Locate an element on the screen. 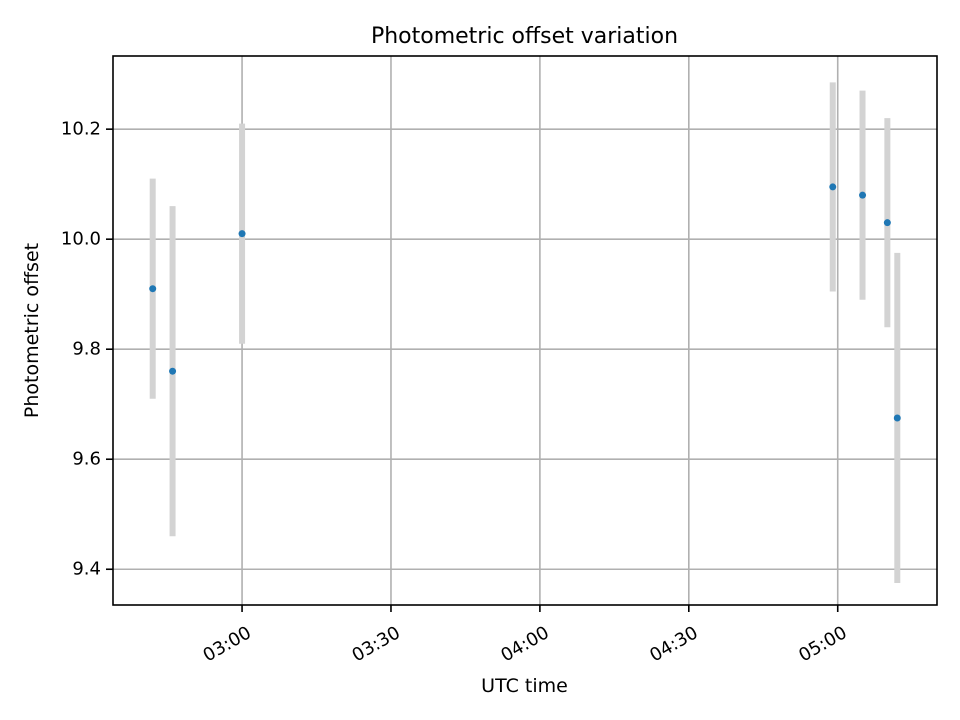 This screenshot has height=720, width=960. chart-title: Photometric offset variation is located at coordinates (524, 36).